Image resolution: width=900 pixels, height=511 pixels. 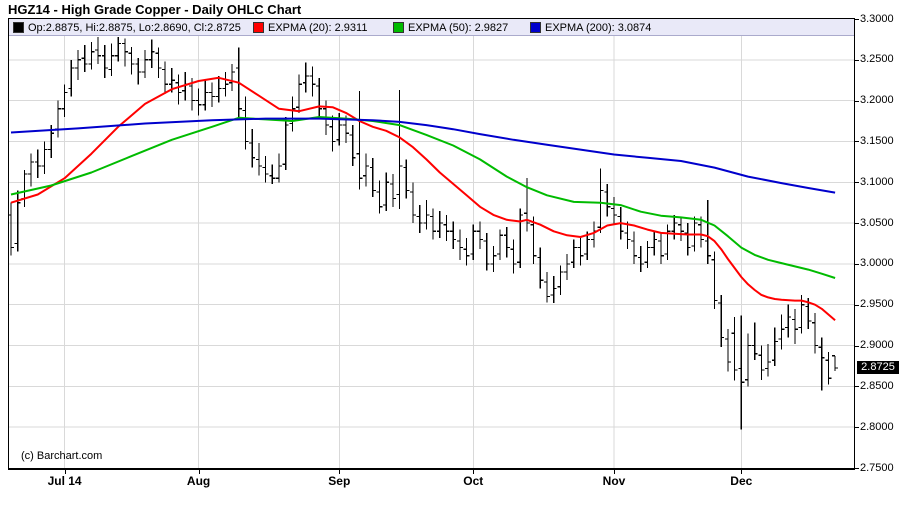 What do you see at coordinates (877, 304) in the screenshot?
I see `y-tick-label: 2.9500` at bounding box center [877, 304].